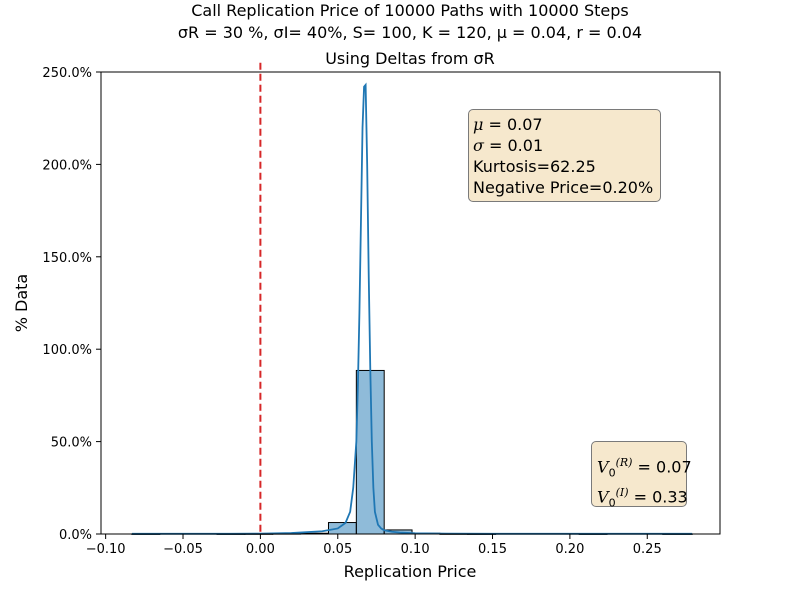 The height and width of the screenshot is (600, 800). What do you see at coordinates (492, 549) in the screenshot?
I see `x-tick-label: 0.15` at bounding box center [492, 549].